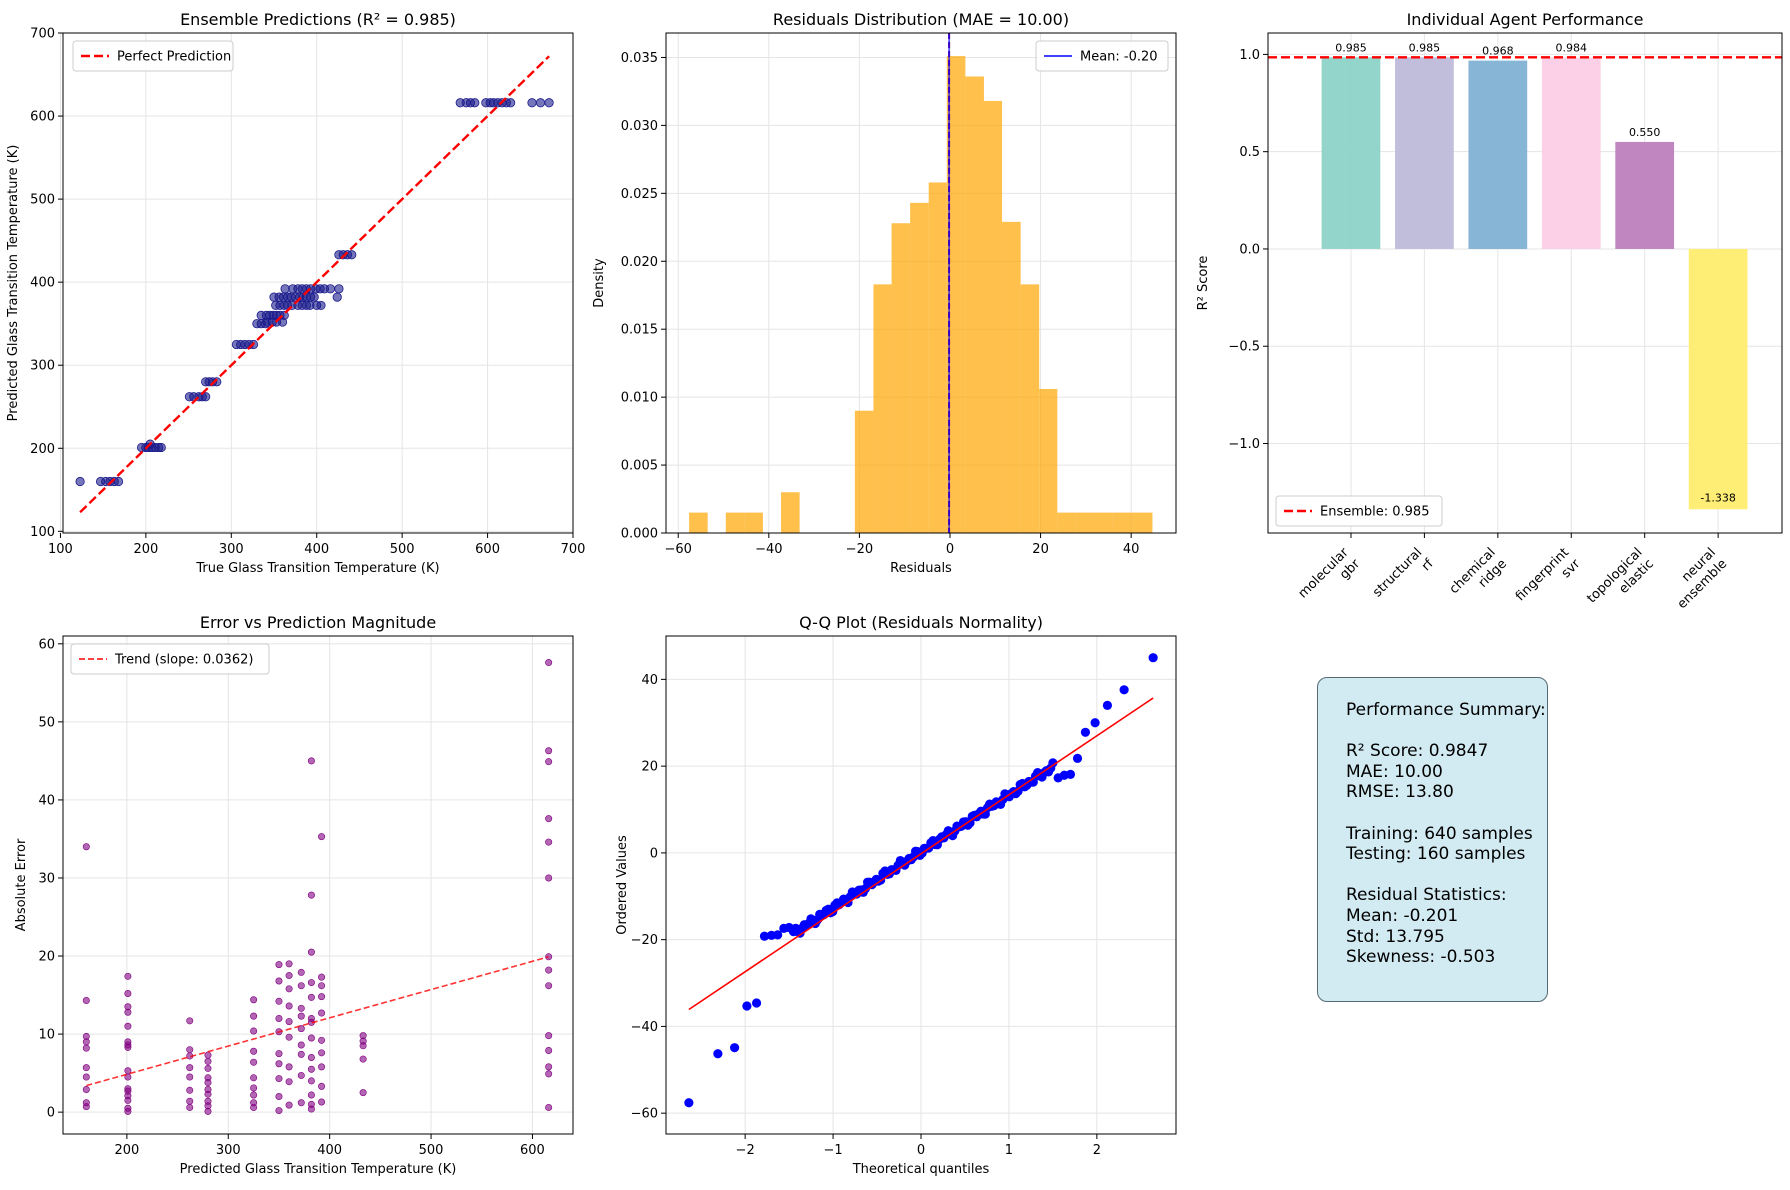 This screenshot has height=1190, width=1790. I want to click on category-label: structuralrf, so click(1403, 578).